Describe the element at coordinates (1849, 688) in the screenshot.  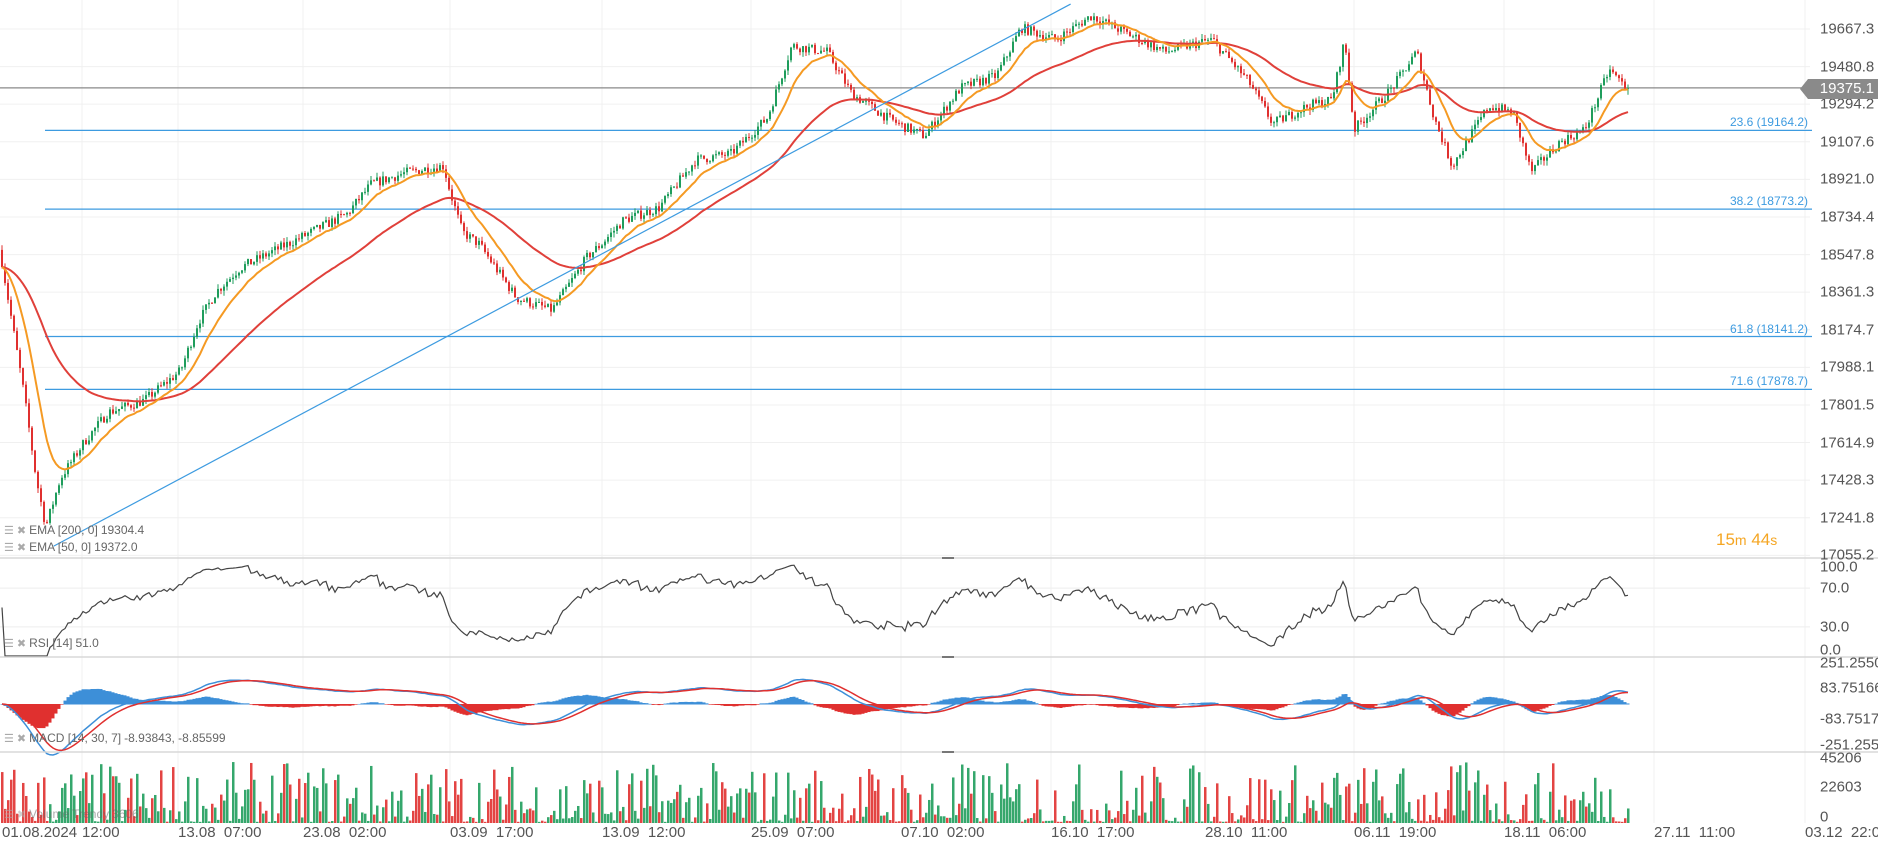
I see `macd-tick-label: 83.75166` at that location.